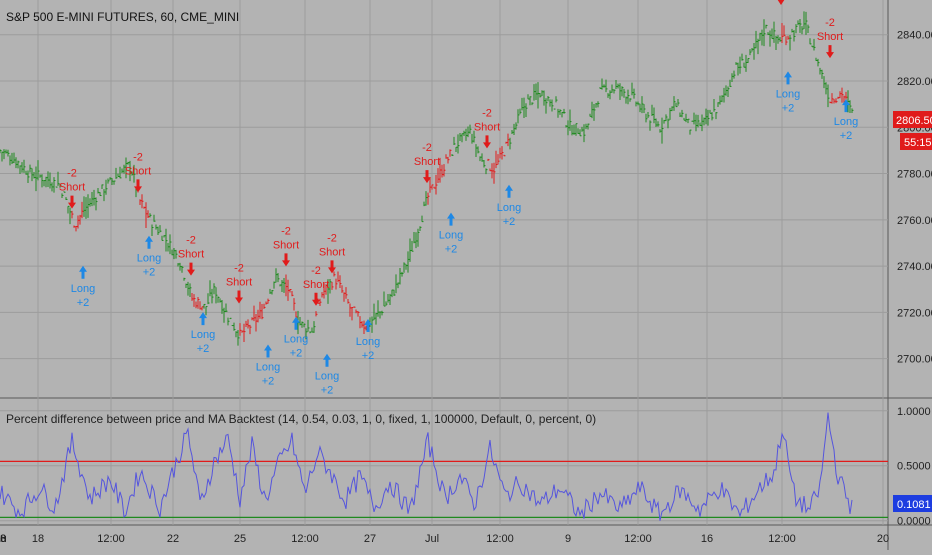 The image size is (932, 555). I want to click on osc-tick-label: 0.0000, so click(914, 522).